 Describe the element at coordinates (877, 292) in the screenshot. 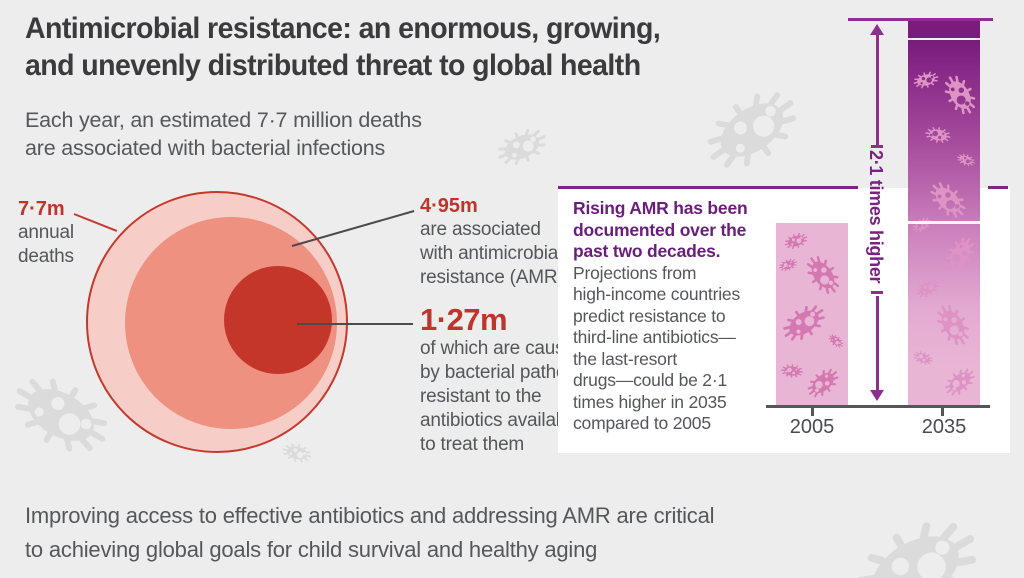

I see `arrow-crossbar-bottom` at that location.